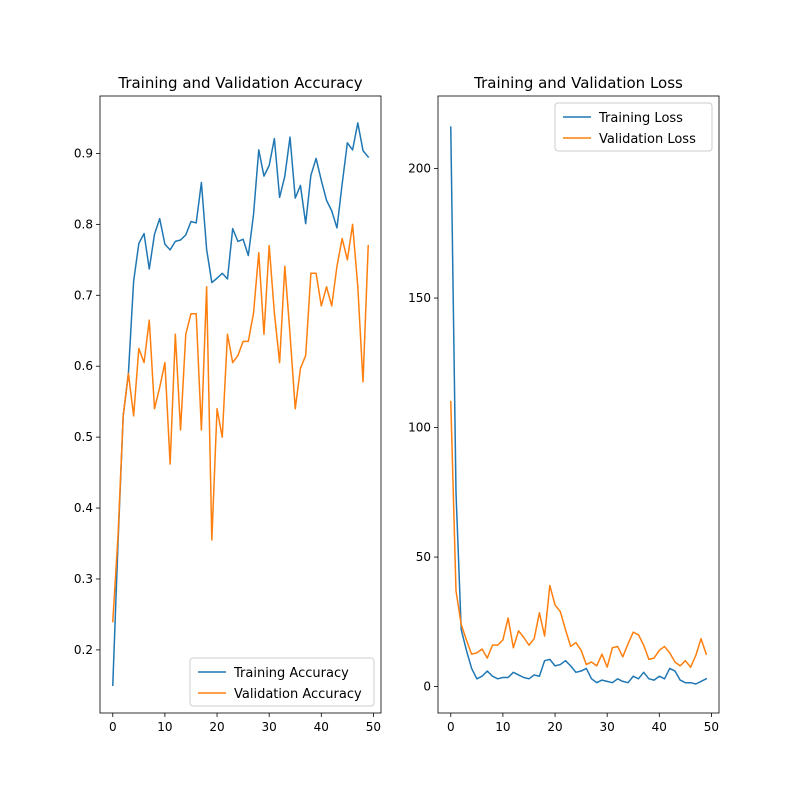  What do you see at coordinates (640, 118) in the screenshot?
I see `loss-legend-label: Training Loss` at bounding box center [640, 118].